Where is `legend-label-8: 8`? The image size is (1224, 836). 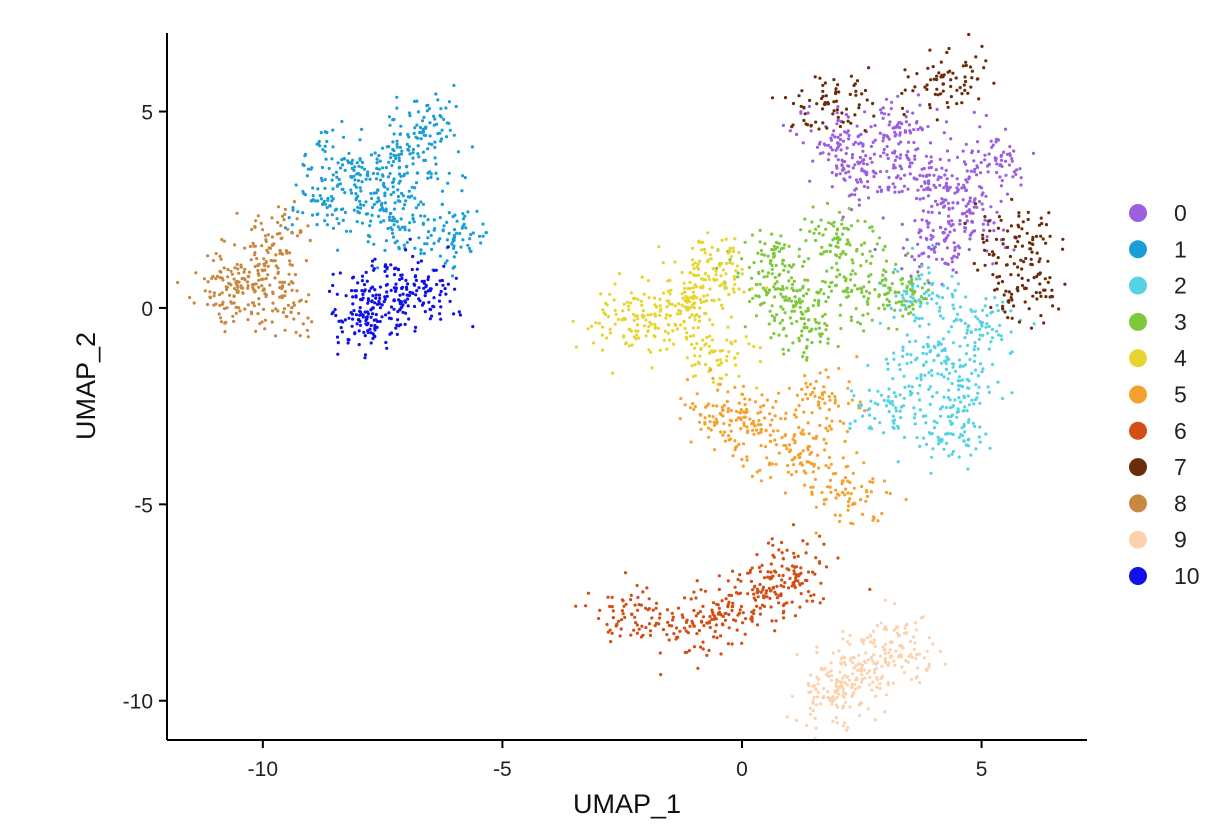 legend-label-8: 8 is located at coordinates (1180, 503).